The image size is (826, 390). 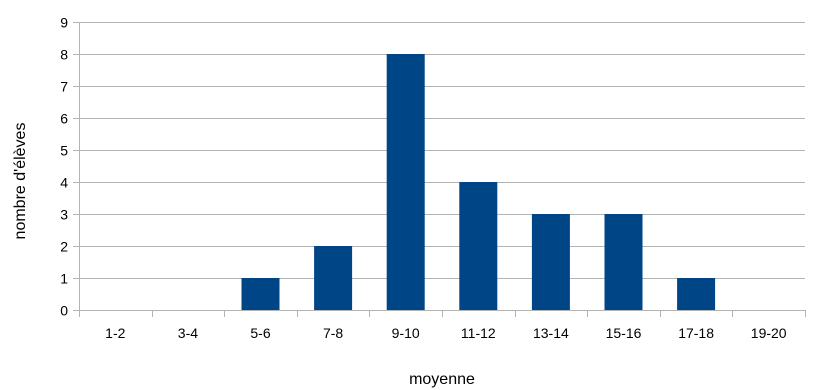 What do you see at coordinates (64, 247) in the screenshot?
I see `y-tick-label: 2` at bounding box center [64, 247].